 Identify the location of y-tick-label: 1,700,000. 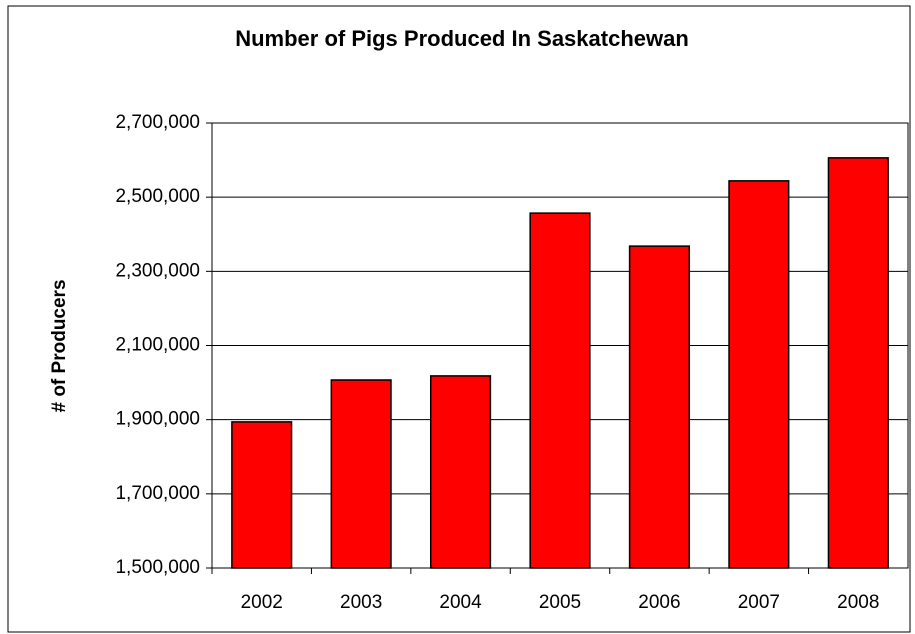
(157, 493).